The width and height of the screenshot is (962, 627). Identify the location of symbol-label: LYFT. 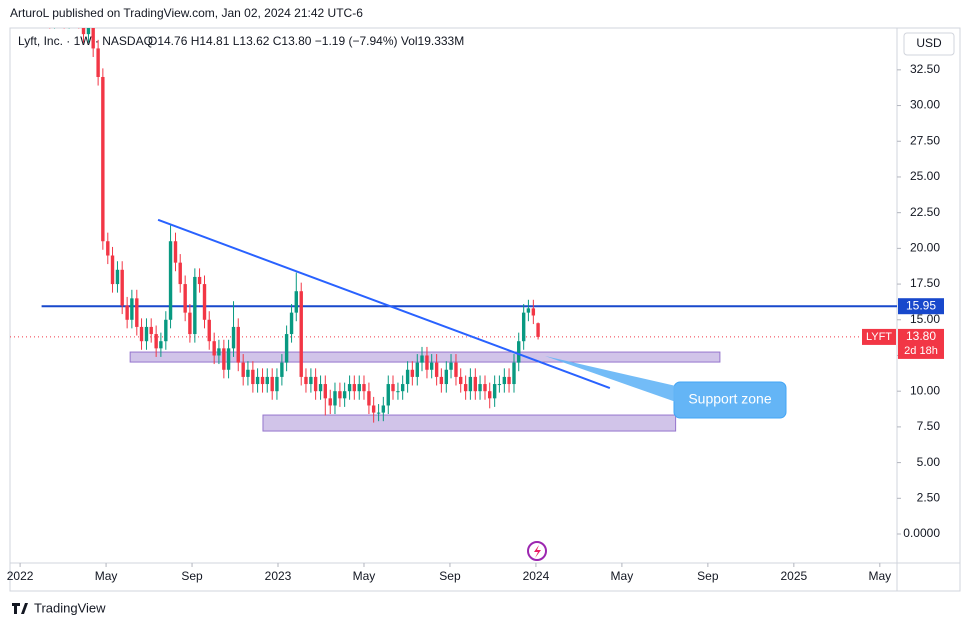
(879, 337).